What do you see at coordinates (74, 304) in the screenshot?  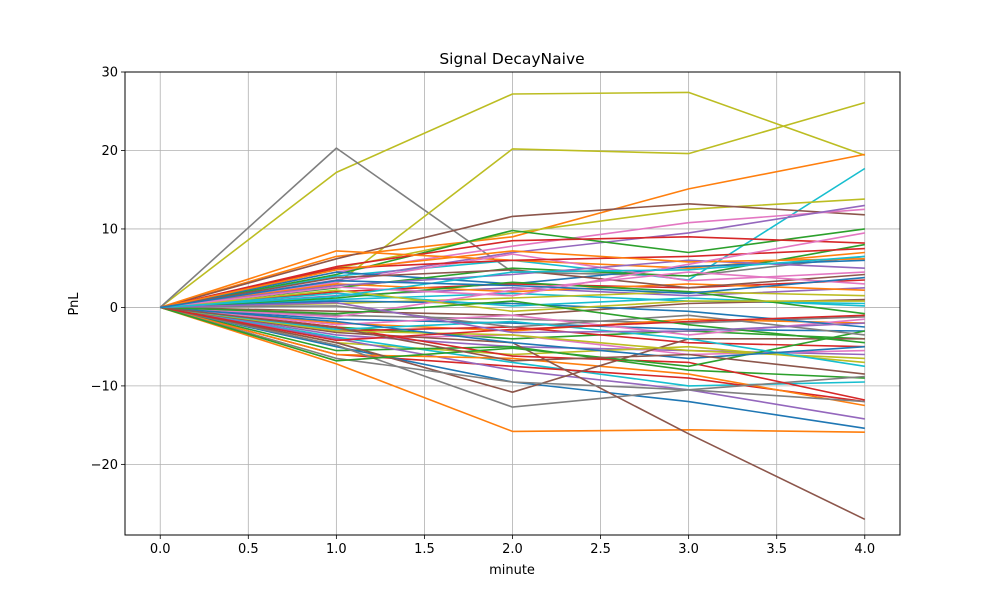 I see `y-axis-label: PnL` at bounding box center [74, 304].